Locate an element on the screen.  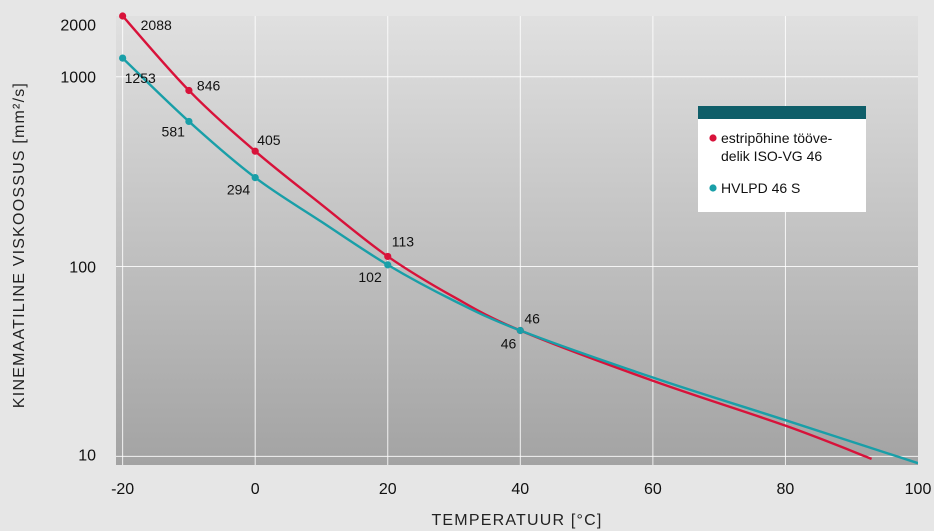
legend-label: delik ISO-VG 46 is located at coordinates (771, 156).